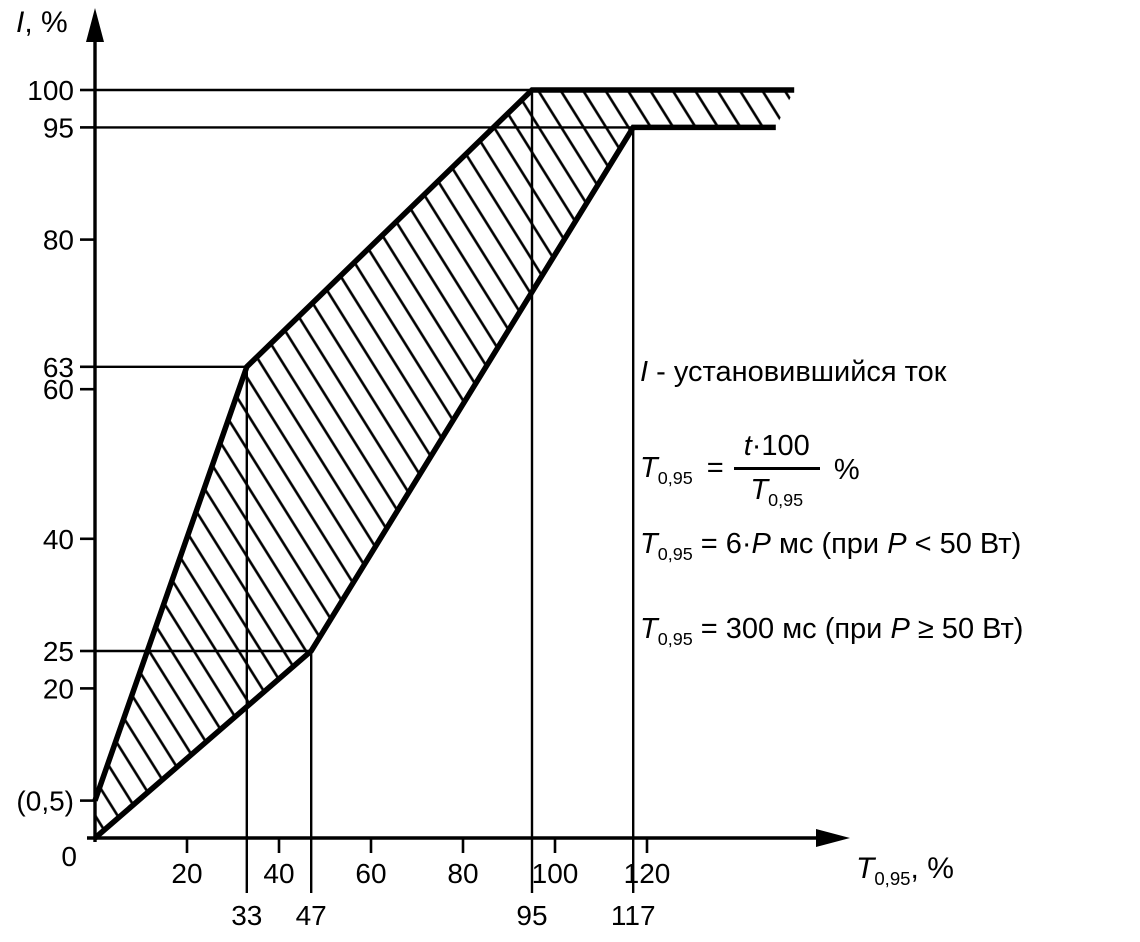 The height and width of the screenshot is (942, 1140). What do you see at coordinates (45, 801) in the screenshot?
I see `y-tick-label: (0,5)` at bounding box center [45, 801].